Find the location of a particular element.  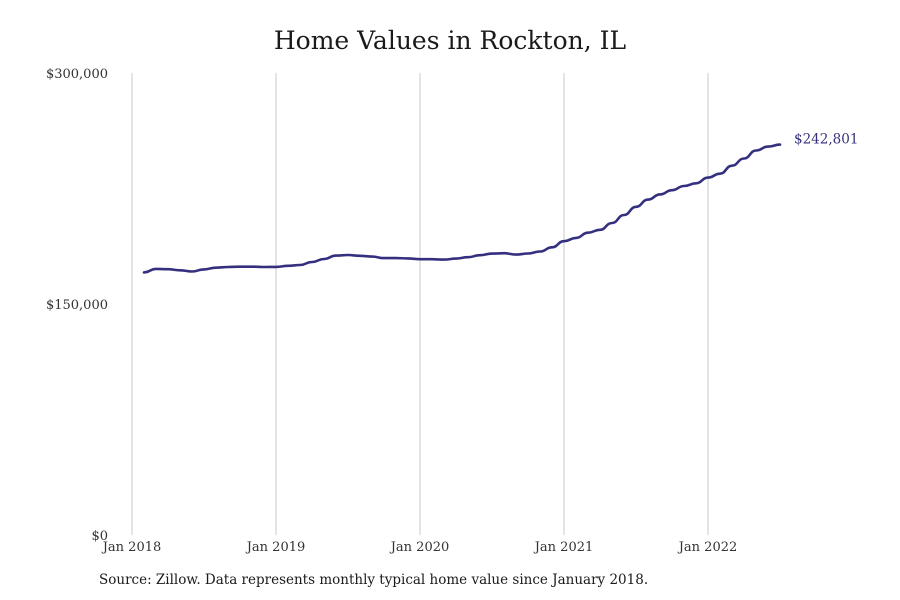

y-tick-label: $300,000 is located at coordinates (77, 74).